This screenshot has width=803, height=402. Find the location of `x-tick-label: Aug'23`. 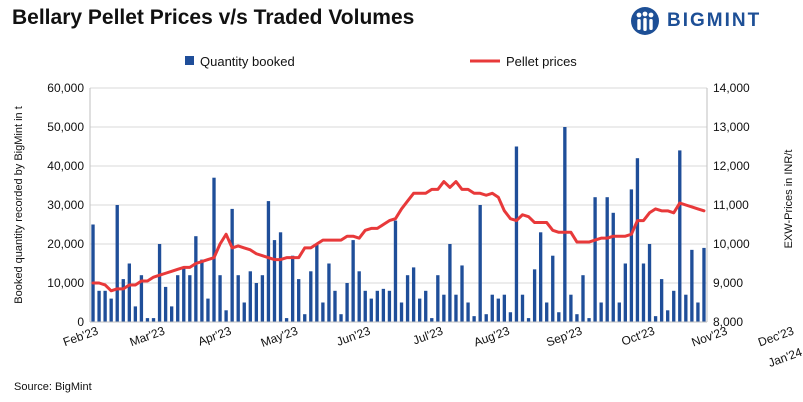

x-tick-label: Aug'23 is located at coordinates (492, 337).